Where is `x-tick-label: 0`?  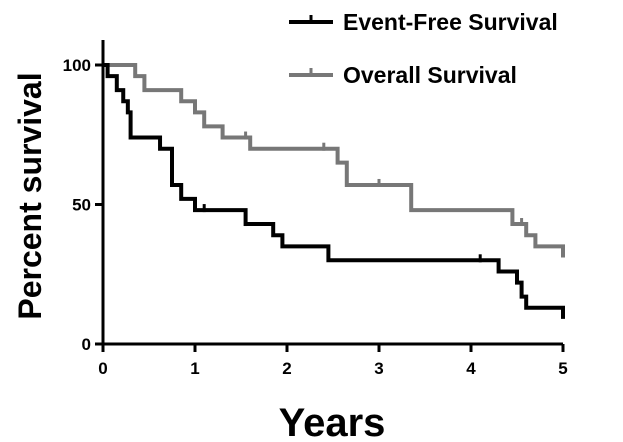
x-tick-label: 0 is located at coordinates (102, 368).